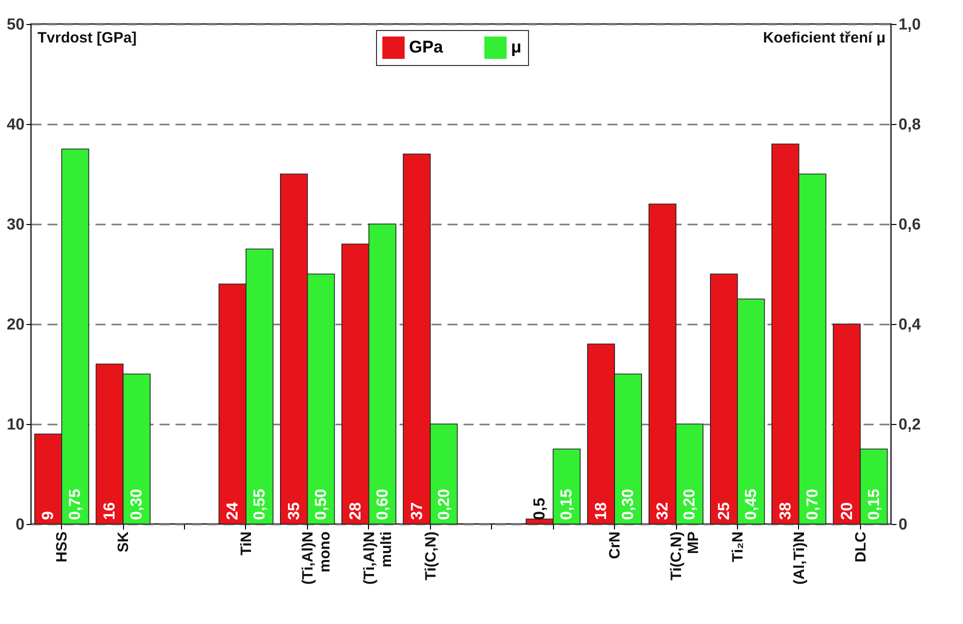 This screenshot has height=624, width=963. What do you see at coordinates (15, 425) in the screenshot?
I see `y-tick-label: 10` at bounding box center [15, 425].